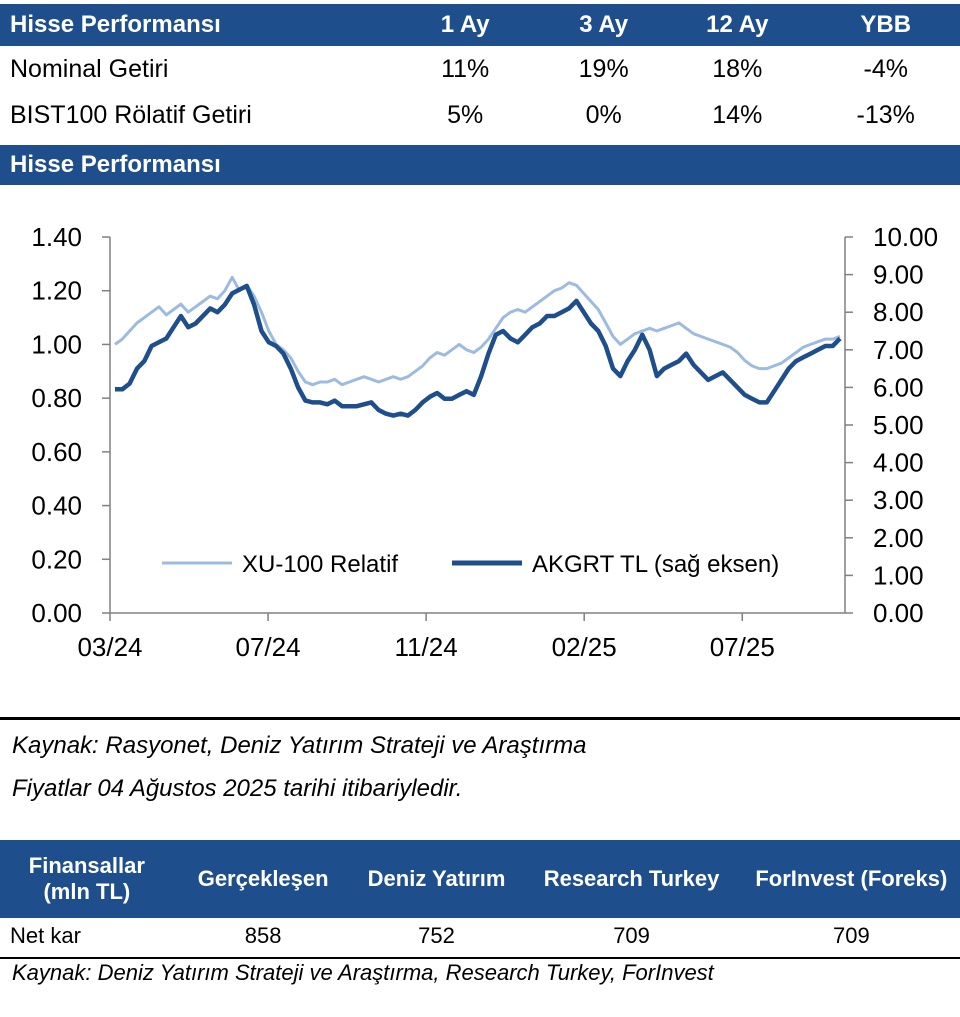  Describe the element at coordinates (898, 387) in the screenshot. I see `right-tick-label: 6.00` at that location.